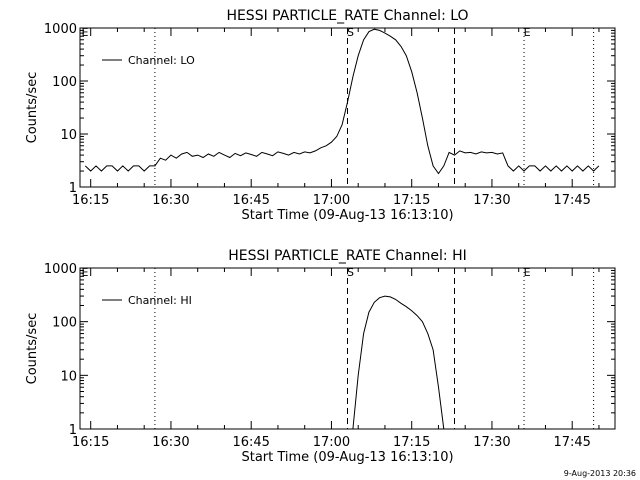  Describe the element at coordinates (347, 16) in the screenshot. I see `chart-title: HESSI PARTICLE_RATE Channel: LO` at that location.